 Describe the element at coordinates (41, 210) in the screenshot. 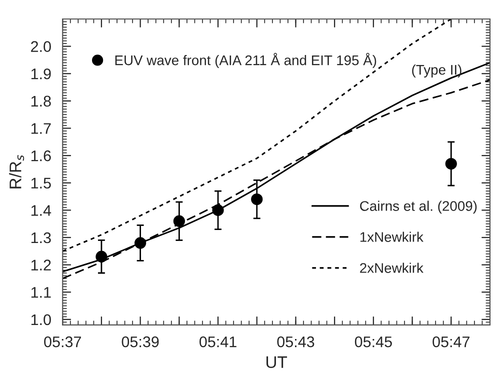

I see `y-tick-label: 1.4` at that location.